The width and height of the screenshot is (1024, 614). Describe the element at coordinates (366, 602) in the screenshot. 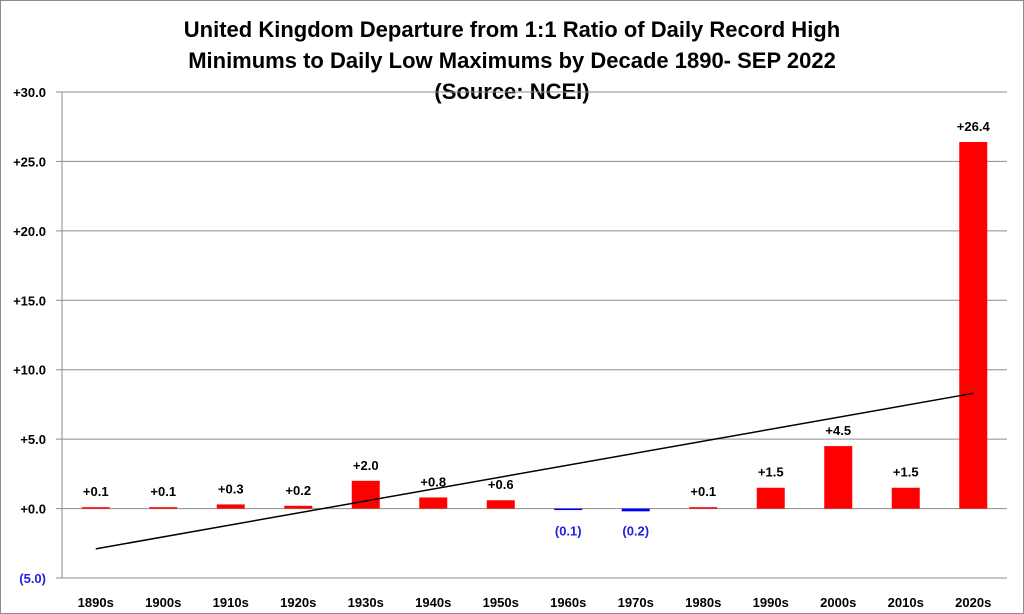

I see `x-tick-label: 1930s` at that location.